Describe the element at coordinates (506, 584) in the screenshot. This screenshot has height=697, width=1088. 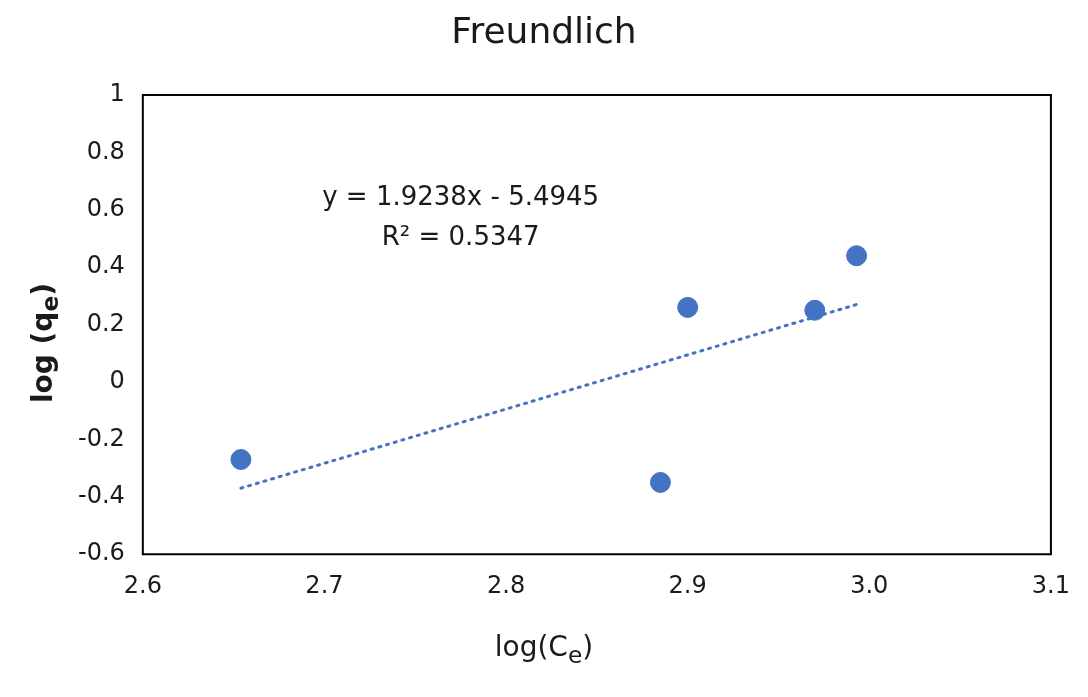
I see `x-tick-label: 2.8` at that location.